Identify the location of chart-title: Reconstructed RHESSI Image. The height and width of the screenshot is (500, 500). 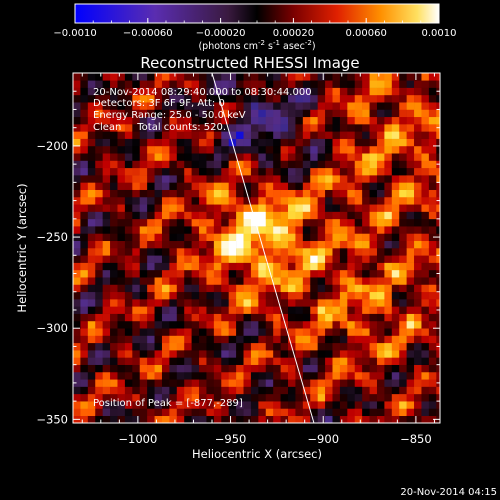
(249, 63).